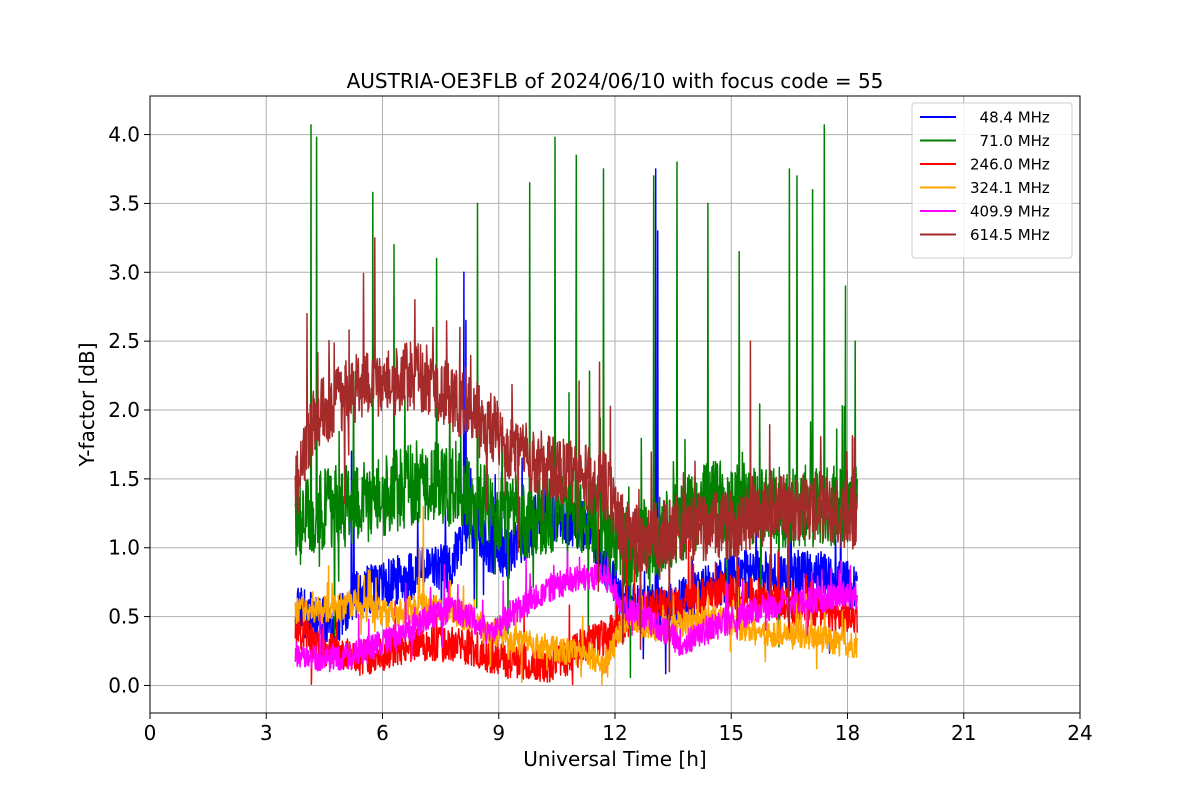  What do you see at coordinates (124, 341) in the screenshot?
I see `y-tick-label: 2.5` at bounding box center [124, 341].